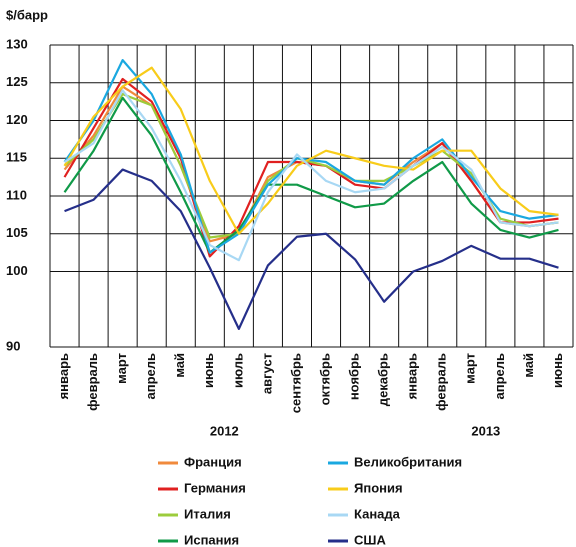  Describe the element at coordinates (17, 232) in the screenshot. I see `y-tick-label: 105` at that location.